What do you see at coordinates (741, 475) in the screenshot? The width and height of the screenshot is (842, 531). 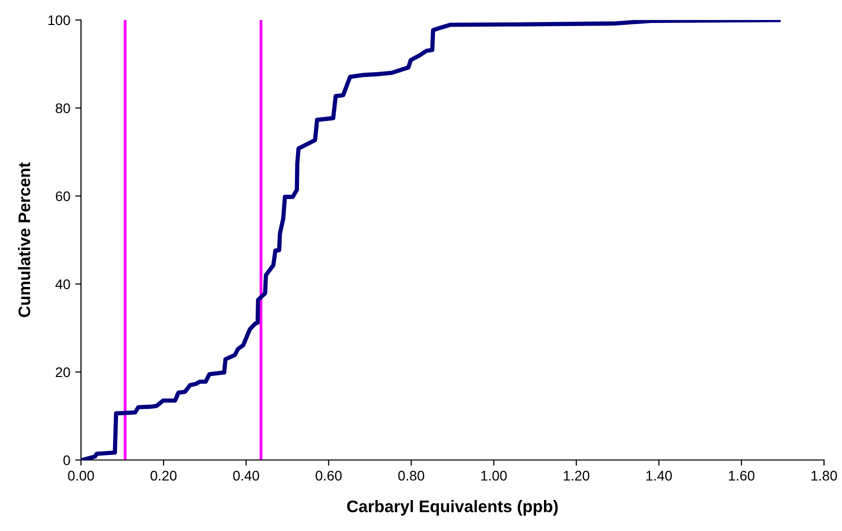 I see `x-tick-label: 1.60` at bounding box center [741, 475].